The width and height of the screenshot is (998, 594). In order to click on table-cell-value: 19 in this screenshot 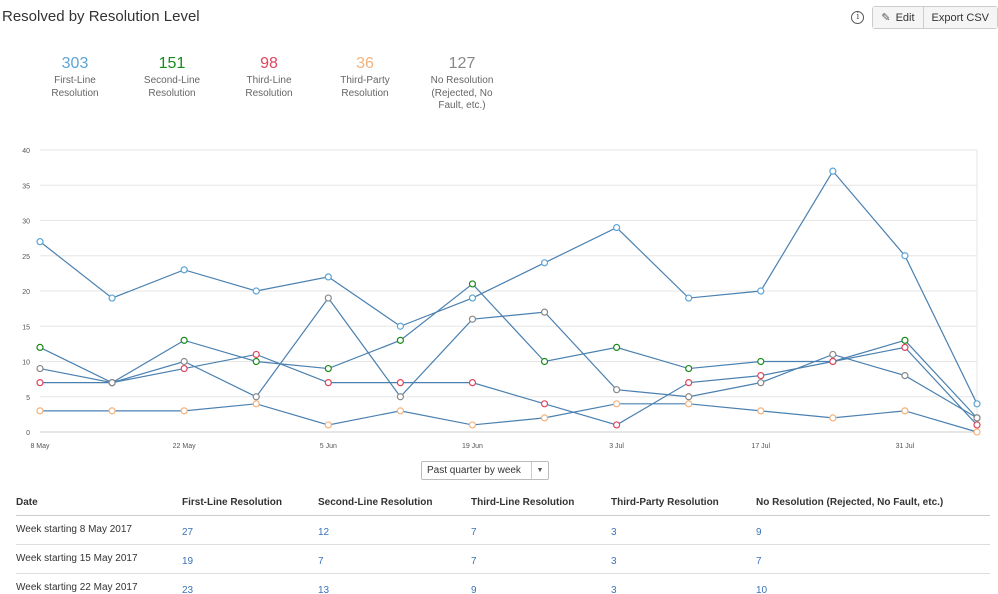, I will do `click(250, 559)`.